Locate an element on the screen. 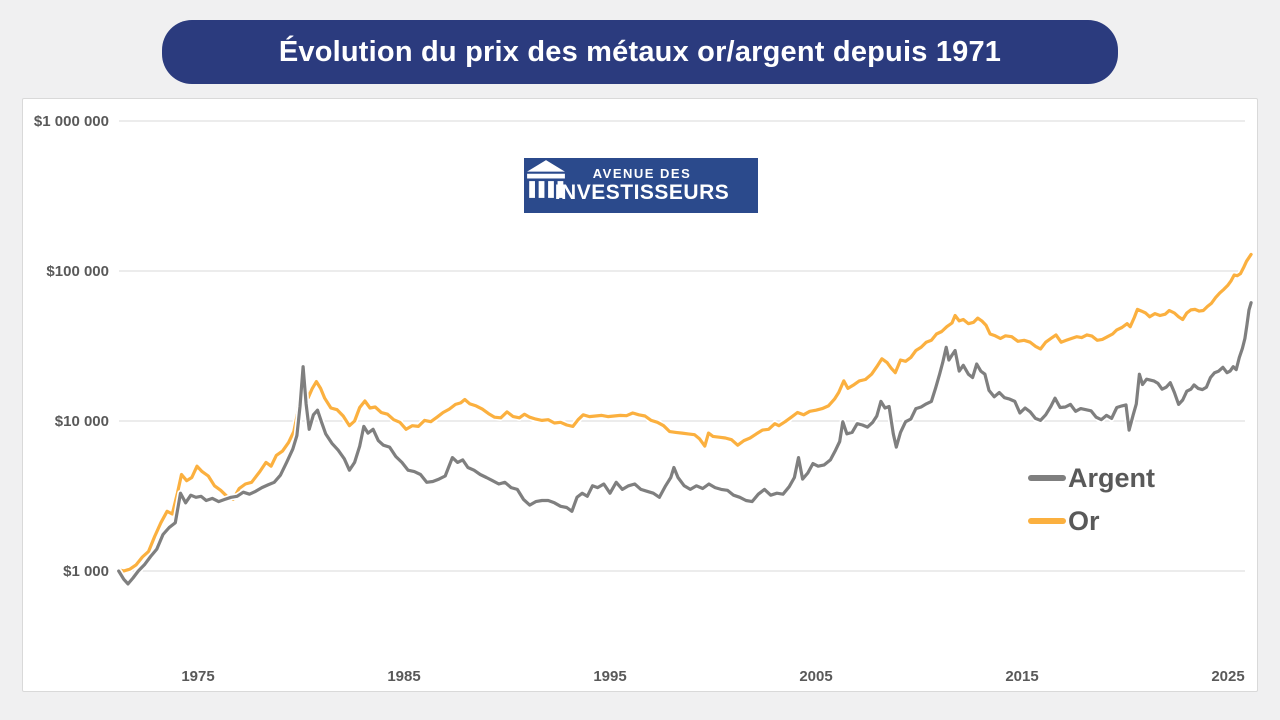 This screenshot has width=1280, height=720. legend-label-argent: Argent is located at coordinates (1111, 477).